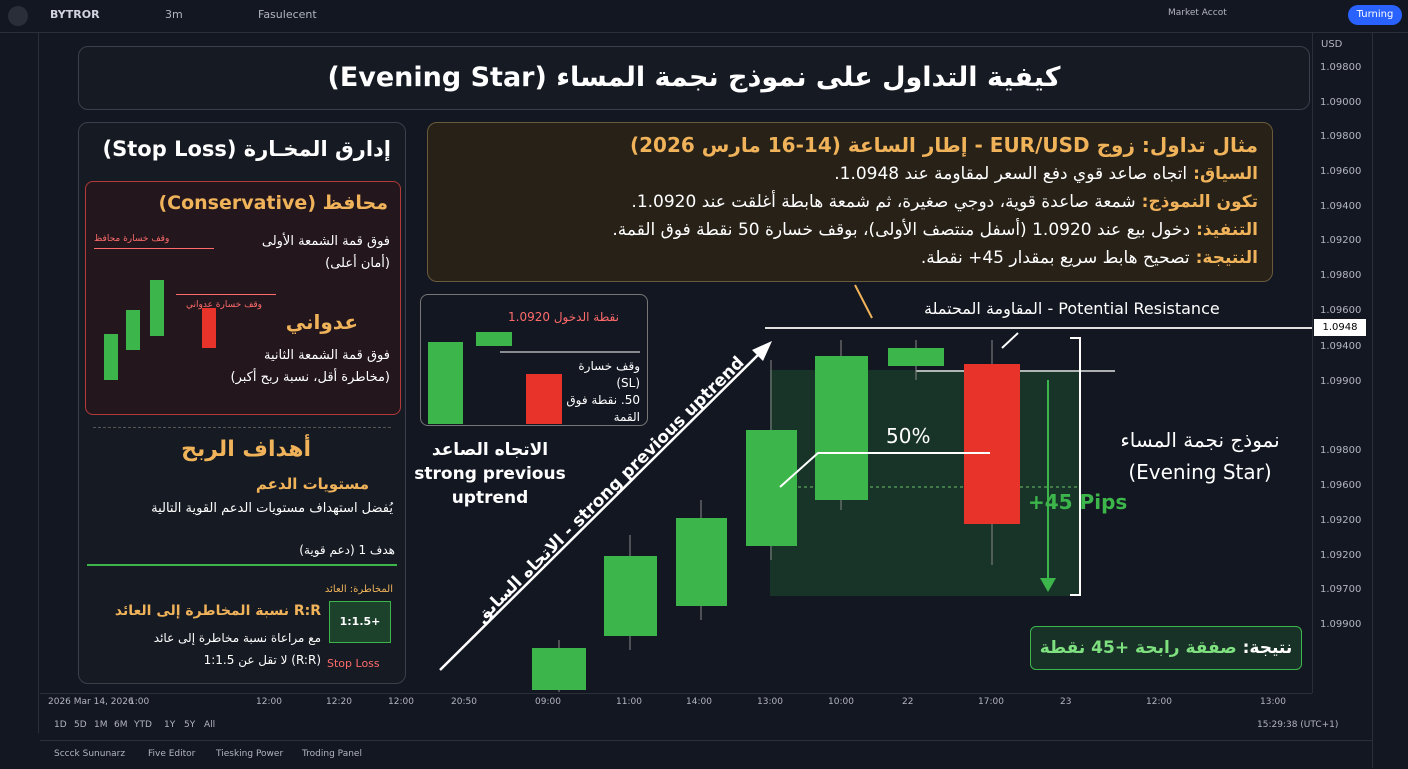 Image resolution: width=1408 pixels, height=769 pixels. Describe the element at coordinates (602, 509) in the screenshot. I see `trend-arrow` at that location.